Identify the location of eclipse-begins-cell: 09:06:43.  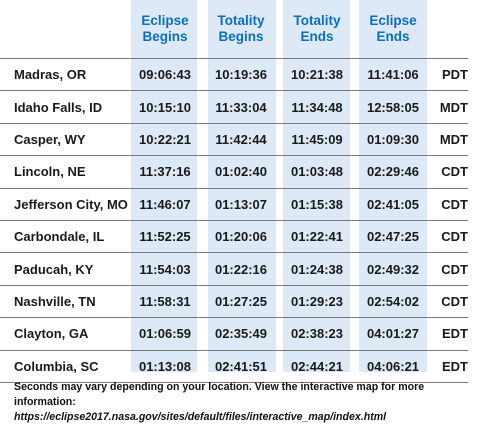
(165, 74).